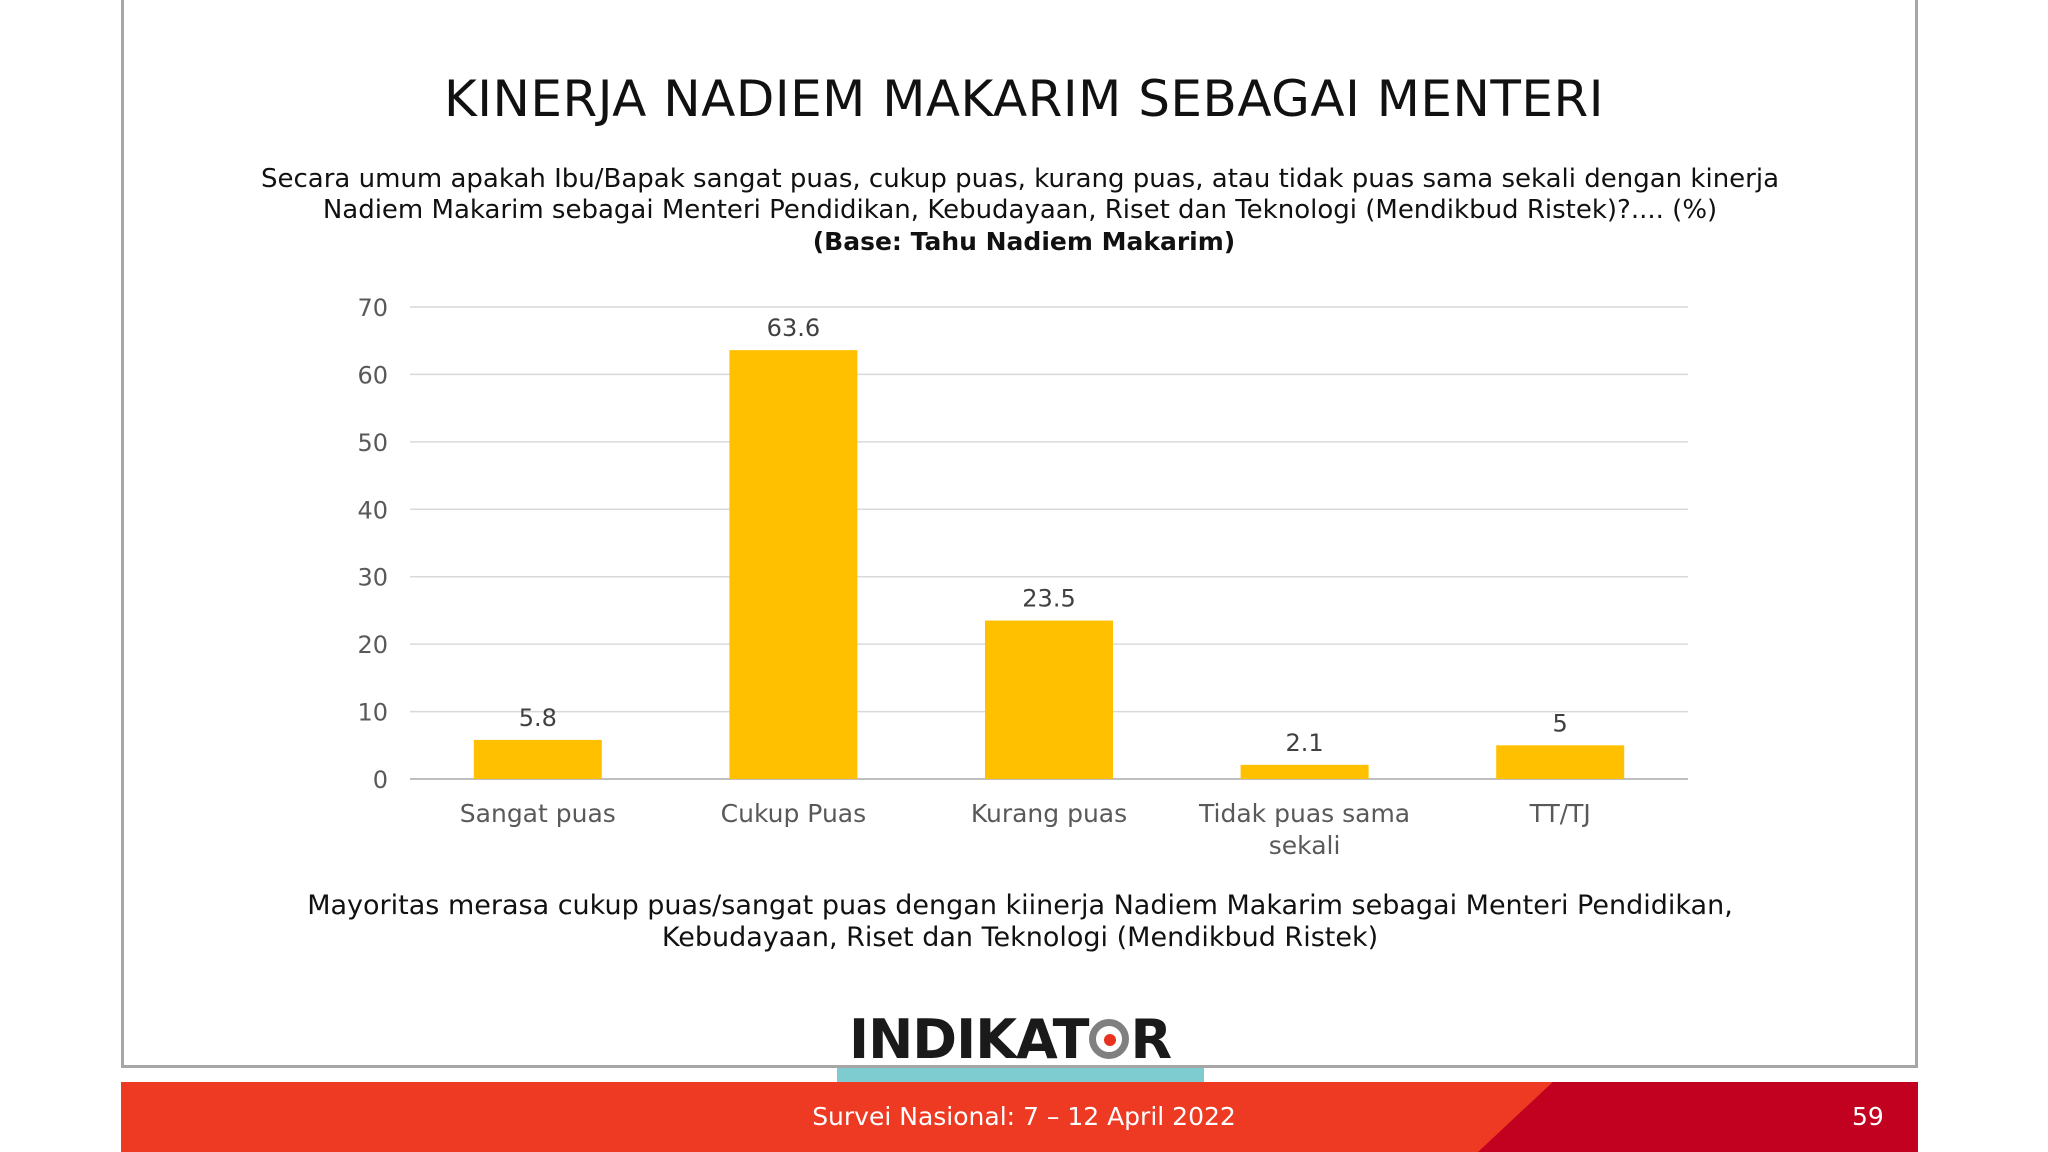 This screenshot has height=1152, width=2048. I want to click on footer-bar, so click(1019, 1117).